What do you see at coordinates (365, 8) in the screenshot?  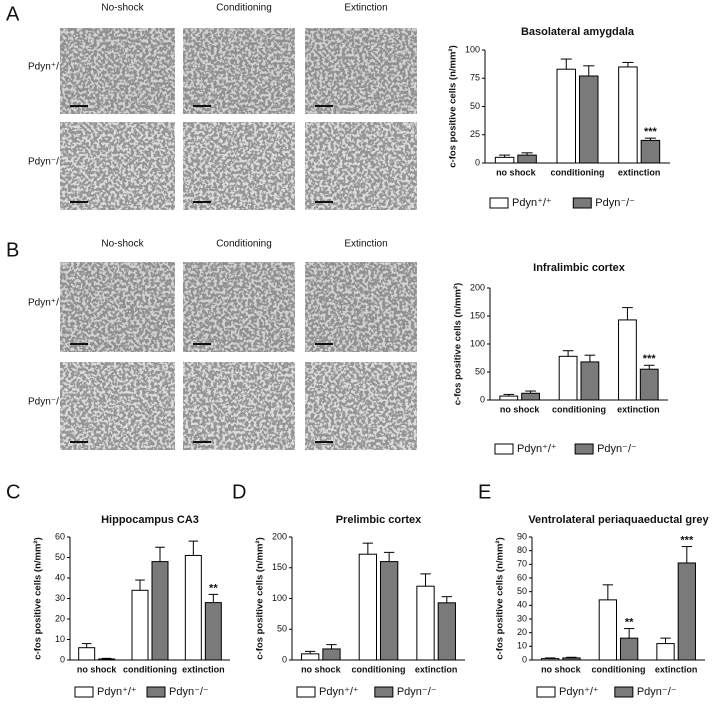 I see `column-header: Extinction` at bounding box center [365, 8].